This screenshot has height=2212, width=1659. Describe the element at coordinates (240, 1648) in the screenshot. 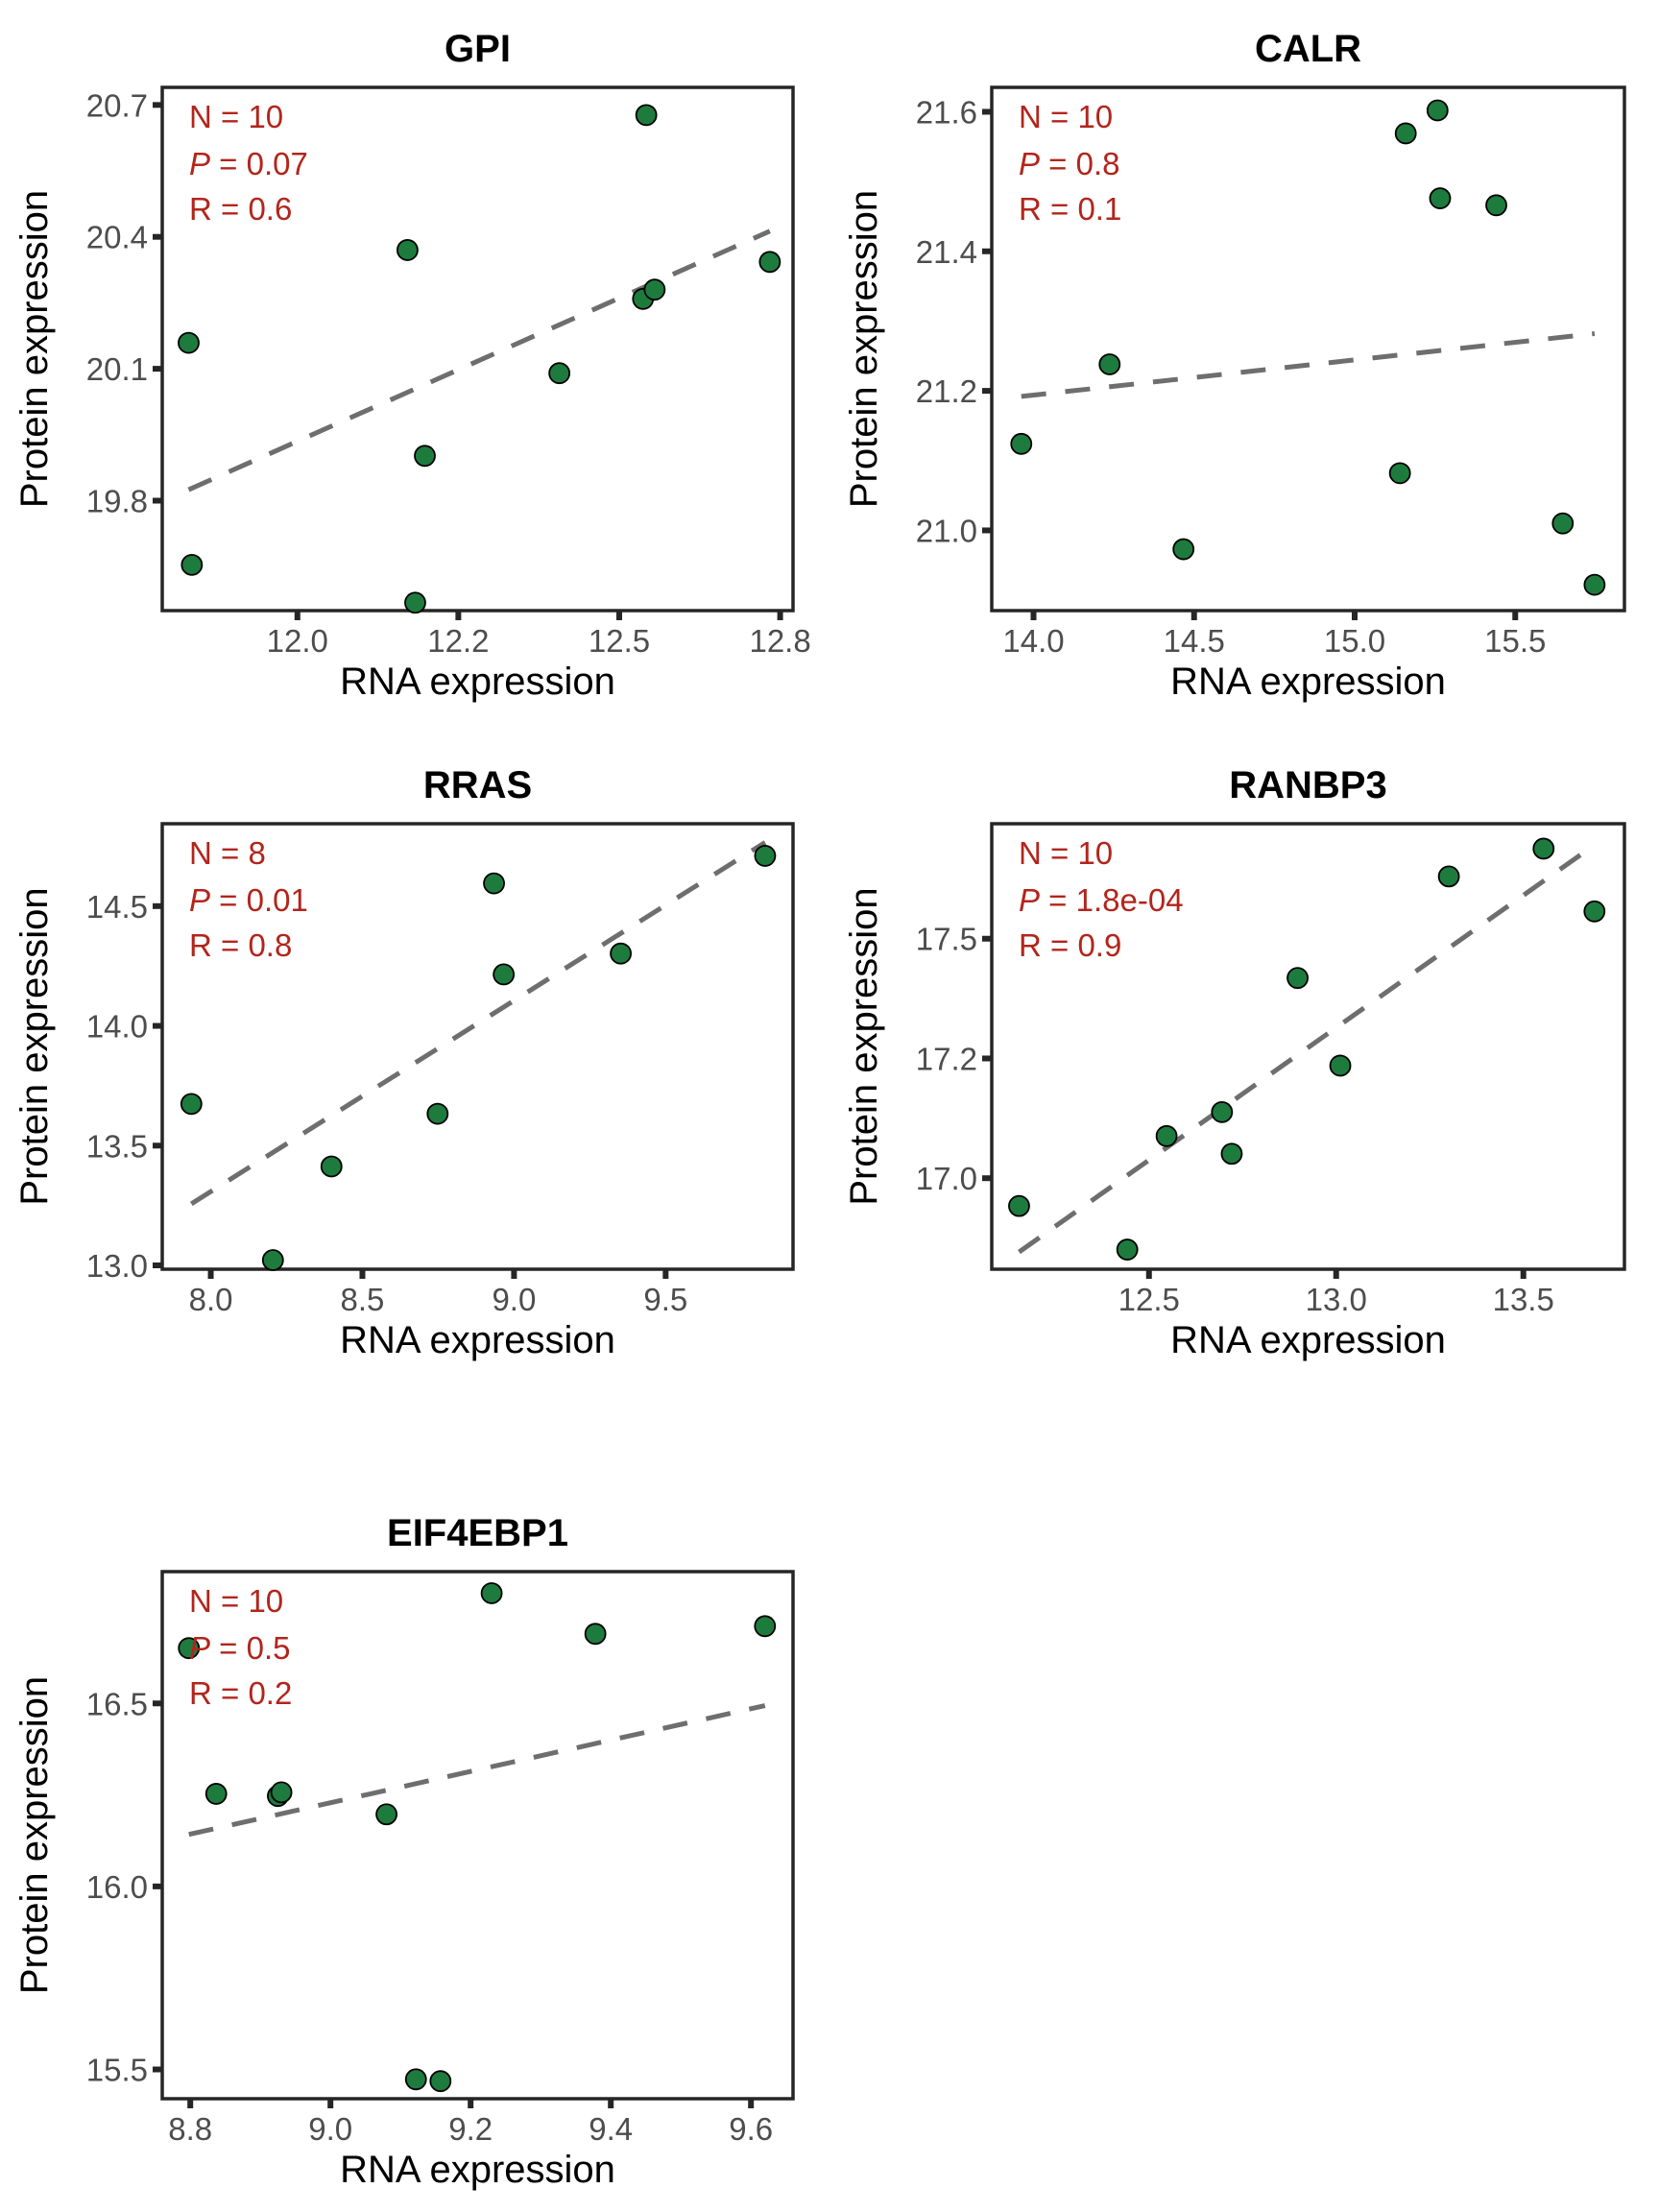

I see `annotation-p: P = 0.5` at that location.